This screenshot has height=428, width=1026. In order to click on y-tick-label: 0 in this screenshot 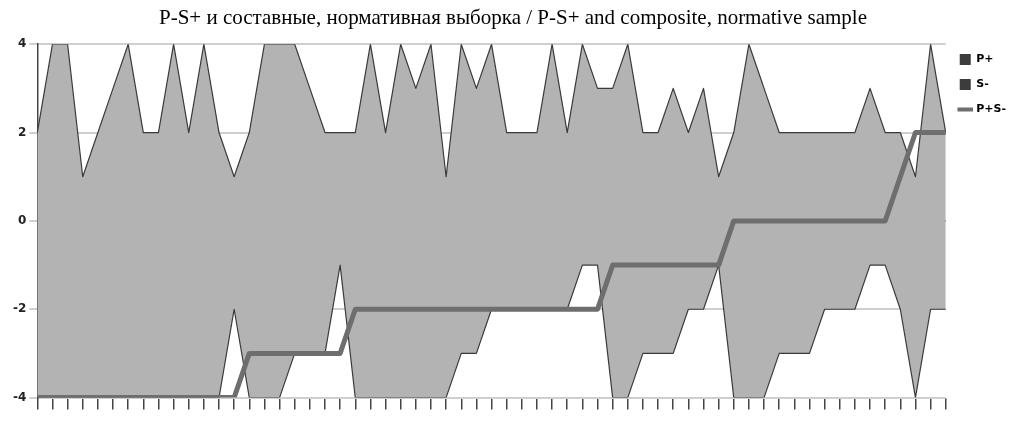, I will do `click(22, 220)`.